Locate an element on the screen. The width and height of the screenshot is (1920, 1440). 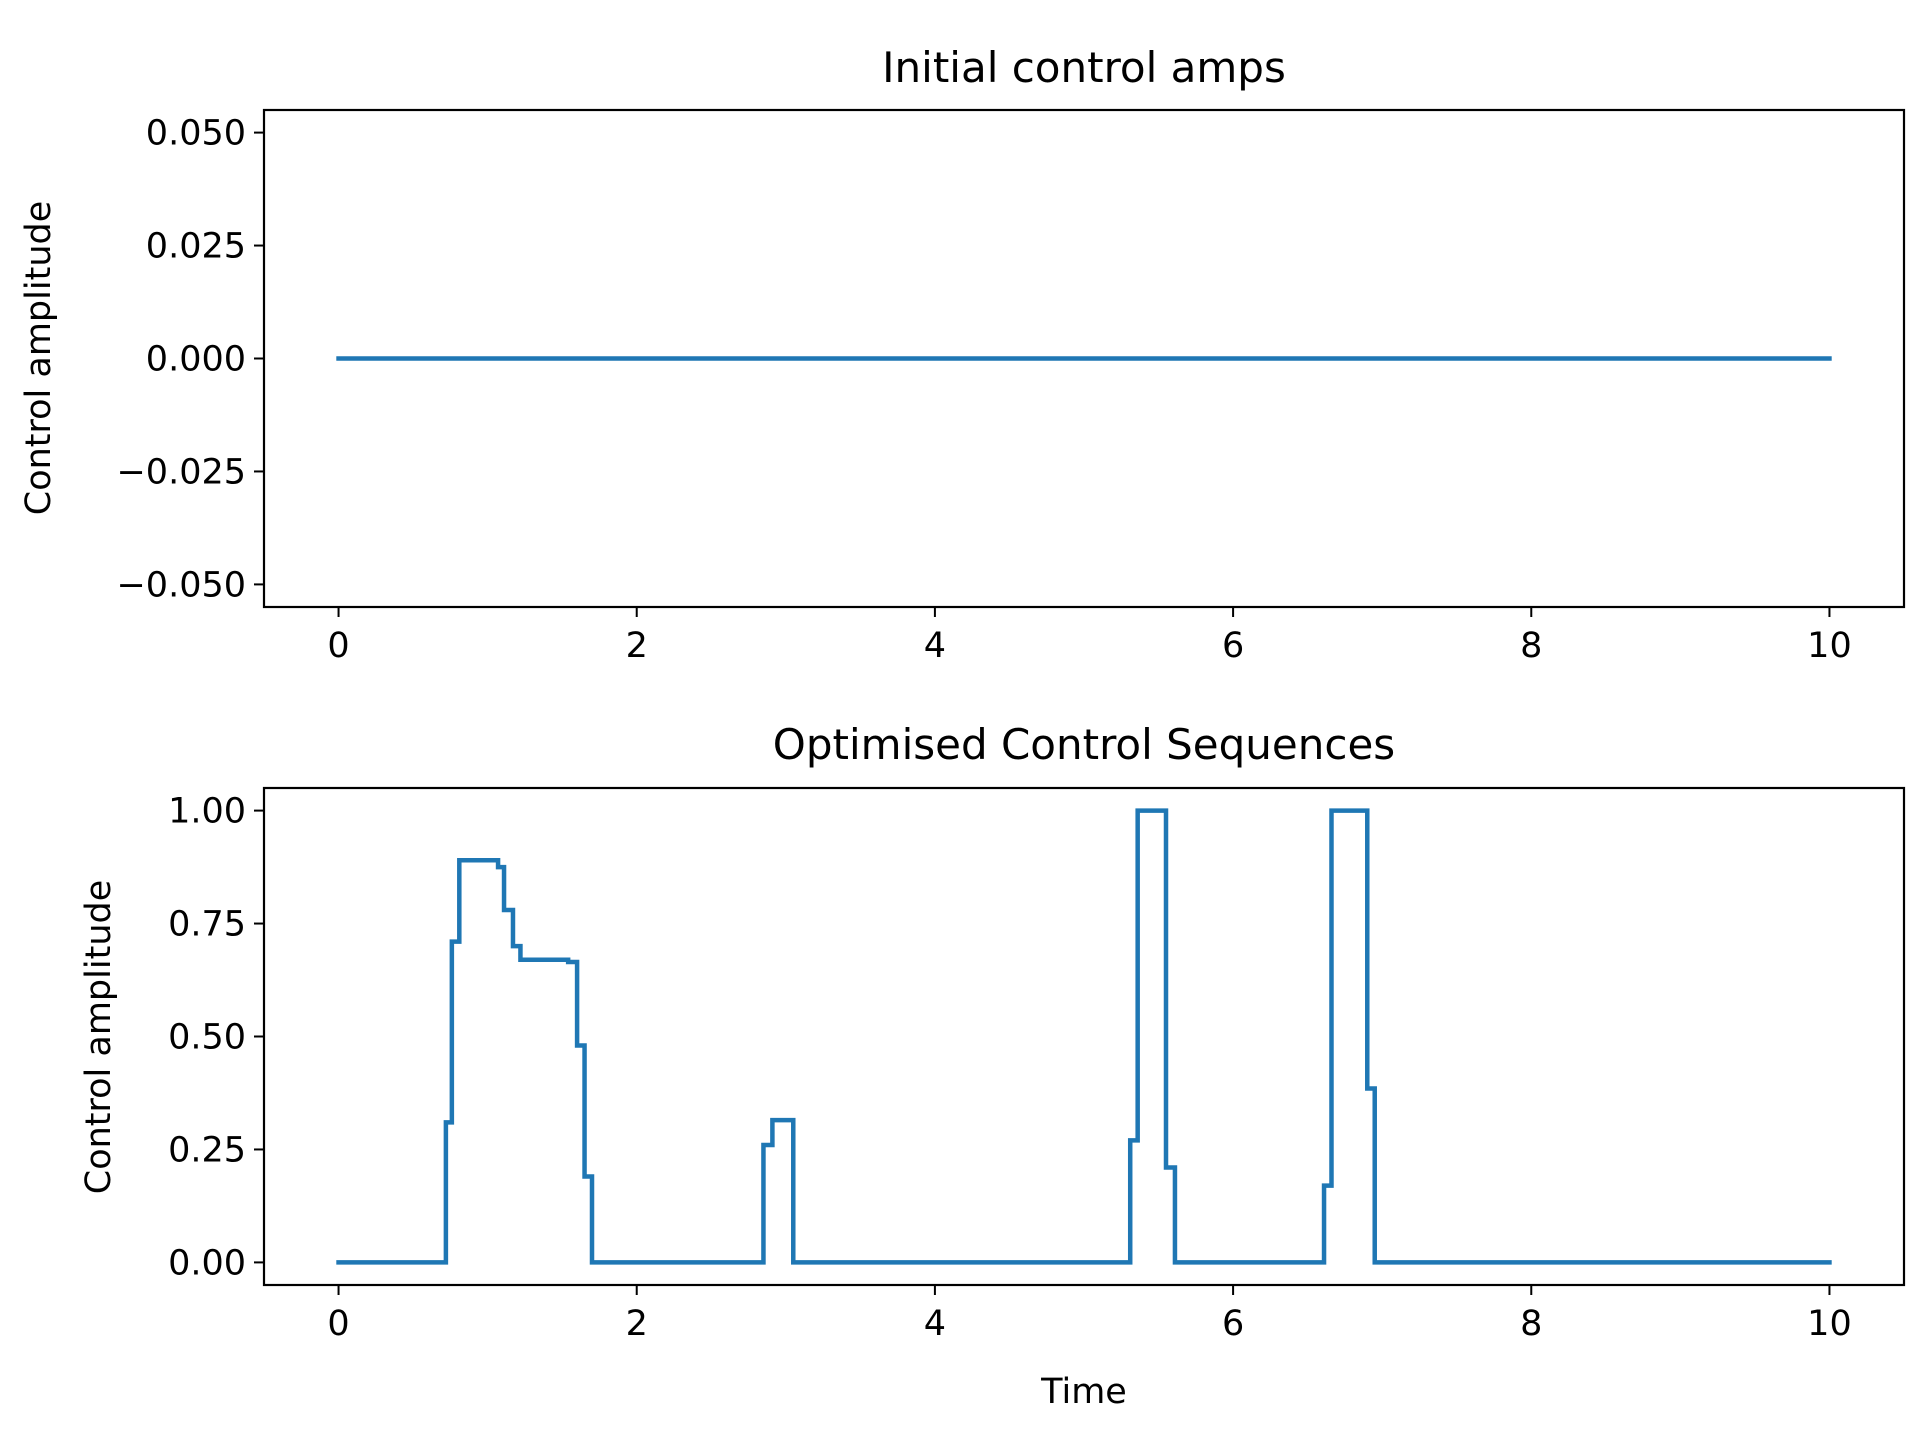
y-tick-label: 0.050 is located at coordinates (196, 134).